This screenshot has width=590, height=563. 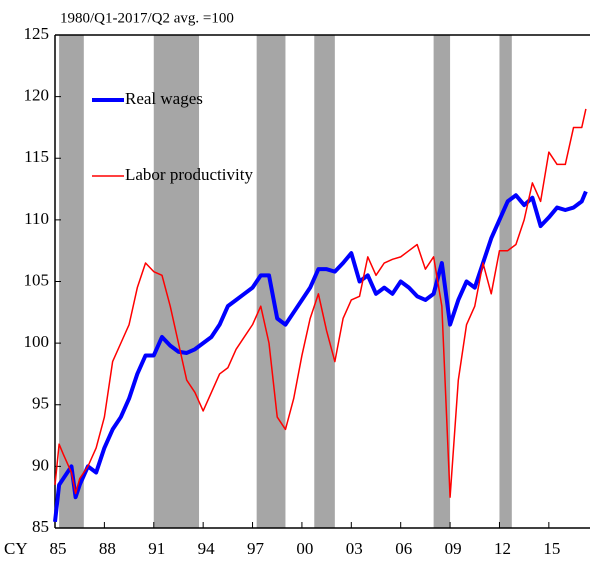 What do you see at coordinates (304, 548) in the screenshot?
I see `x-tick-label: 00` at bounding box center [304, 548].